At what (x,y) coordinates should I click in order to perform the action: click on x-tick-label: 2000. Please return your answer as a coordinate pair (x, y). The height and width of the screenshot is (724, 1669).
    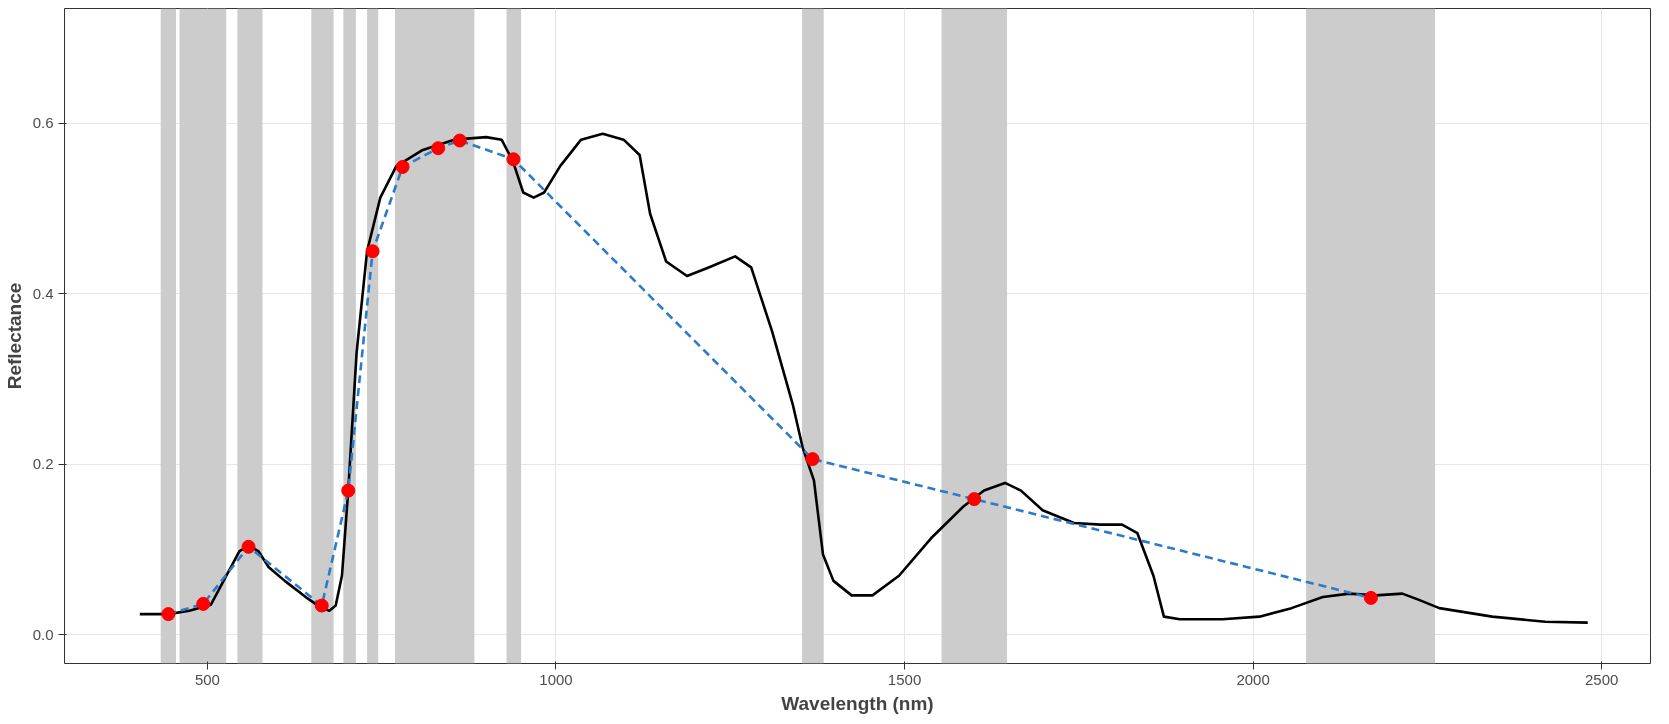
    Looking at the image, I should click on (1253, 679).